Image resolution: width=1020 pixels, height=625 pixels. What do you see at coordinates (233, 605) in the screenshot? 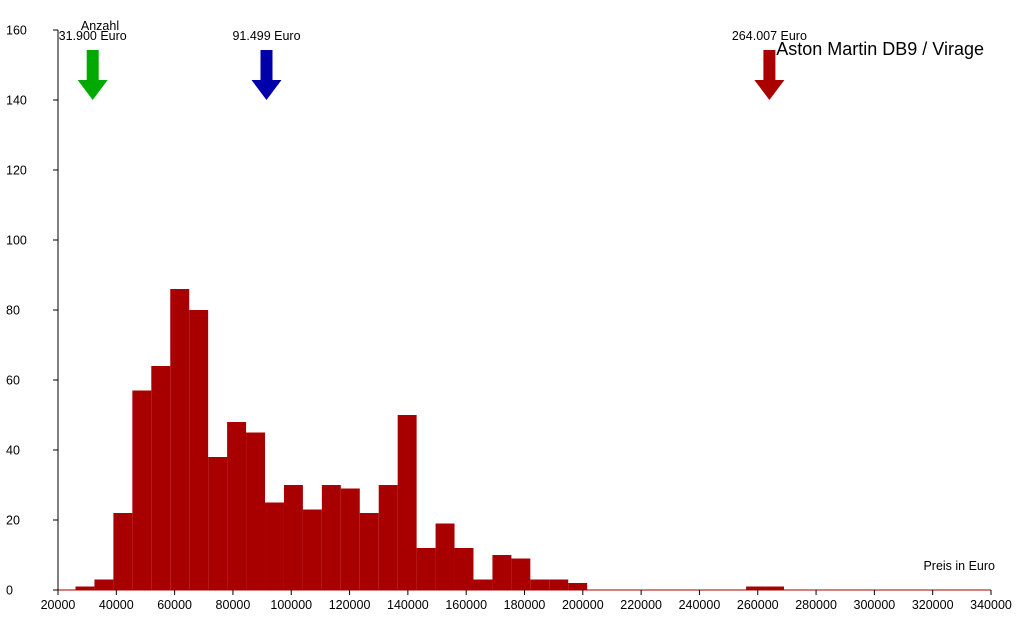
I see `x-tick-label: 80000` at bounding box center [233, 605].